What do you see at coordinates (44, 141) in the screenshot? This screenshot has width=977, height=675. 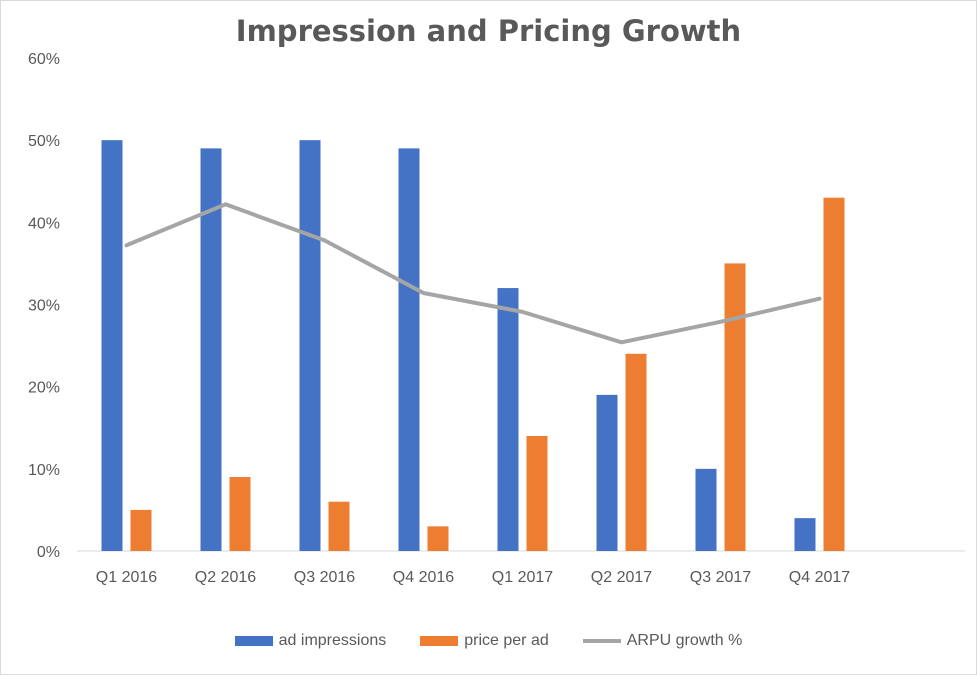 I see `y-tick-label: 50%` at bounding box center [44, 141].